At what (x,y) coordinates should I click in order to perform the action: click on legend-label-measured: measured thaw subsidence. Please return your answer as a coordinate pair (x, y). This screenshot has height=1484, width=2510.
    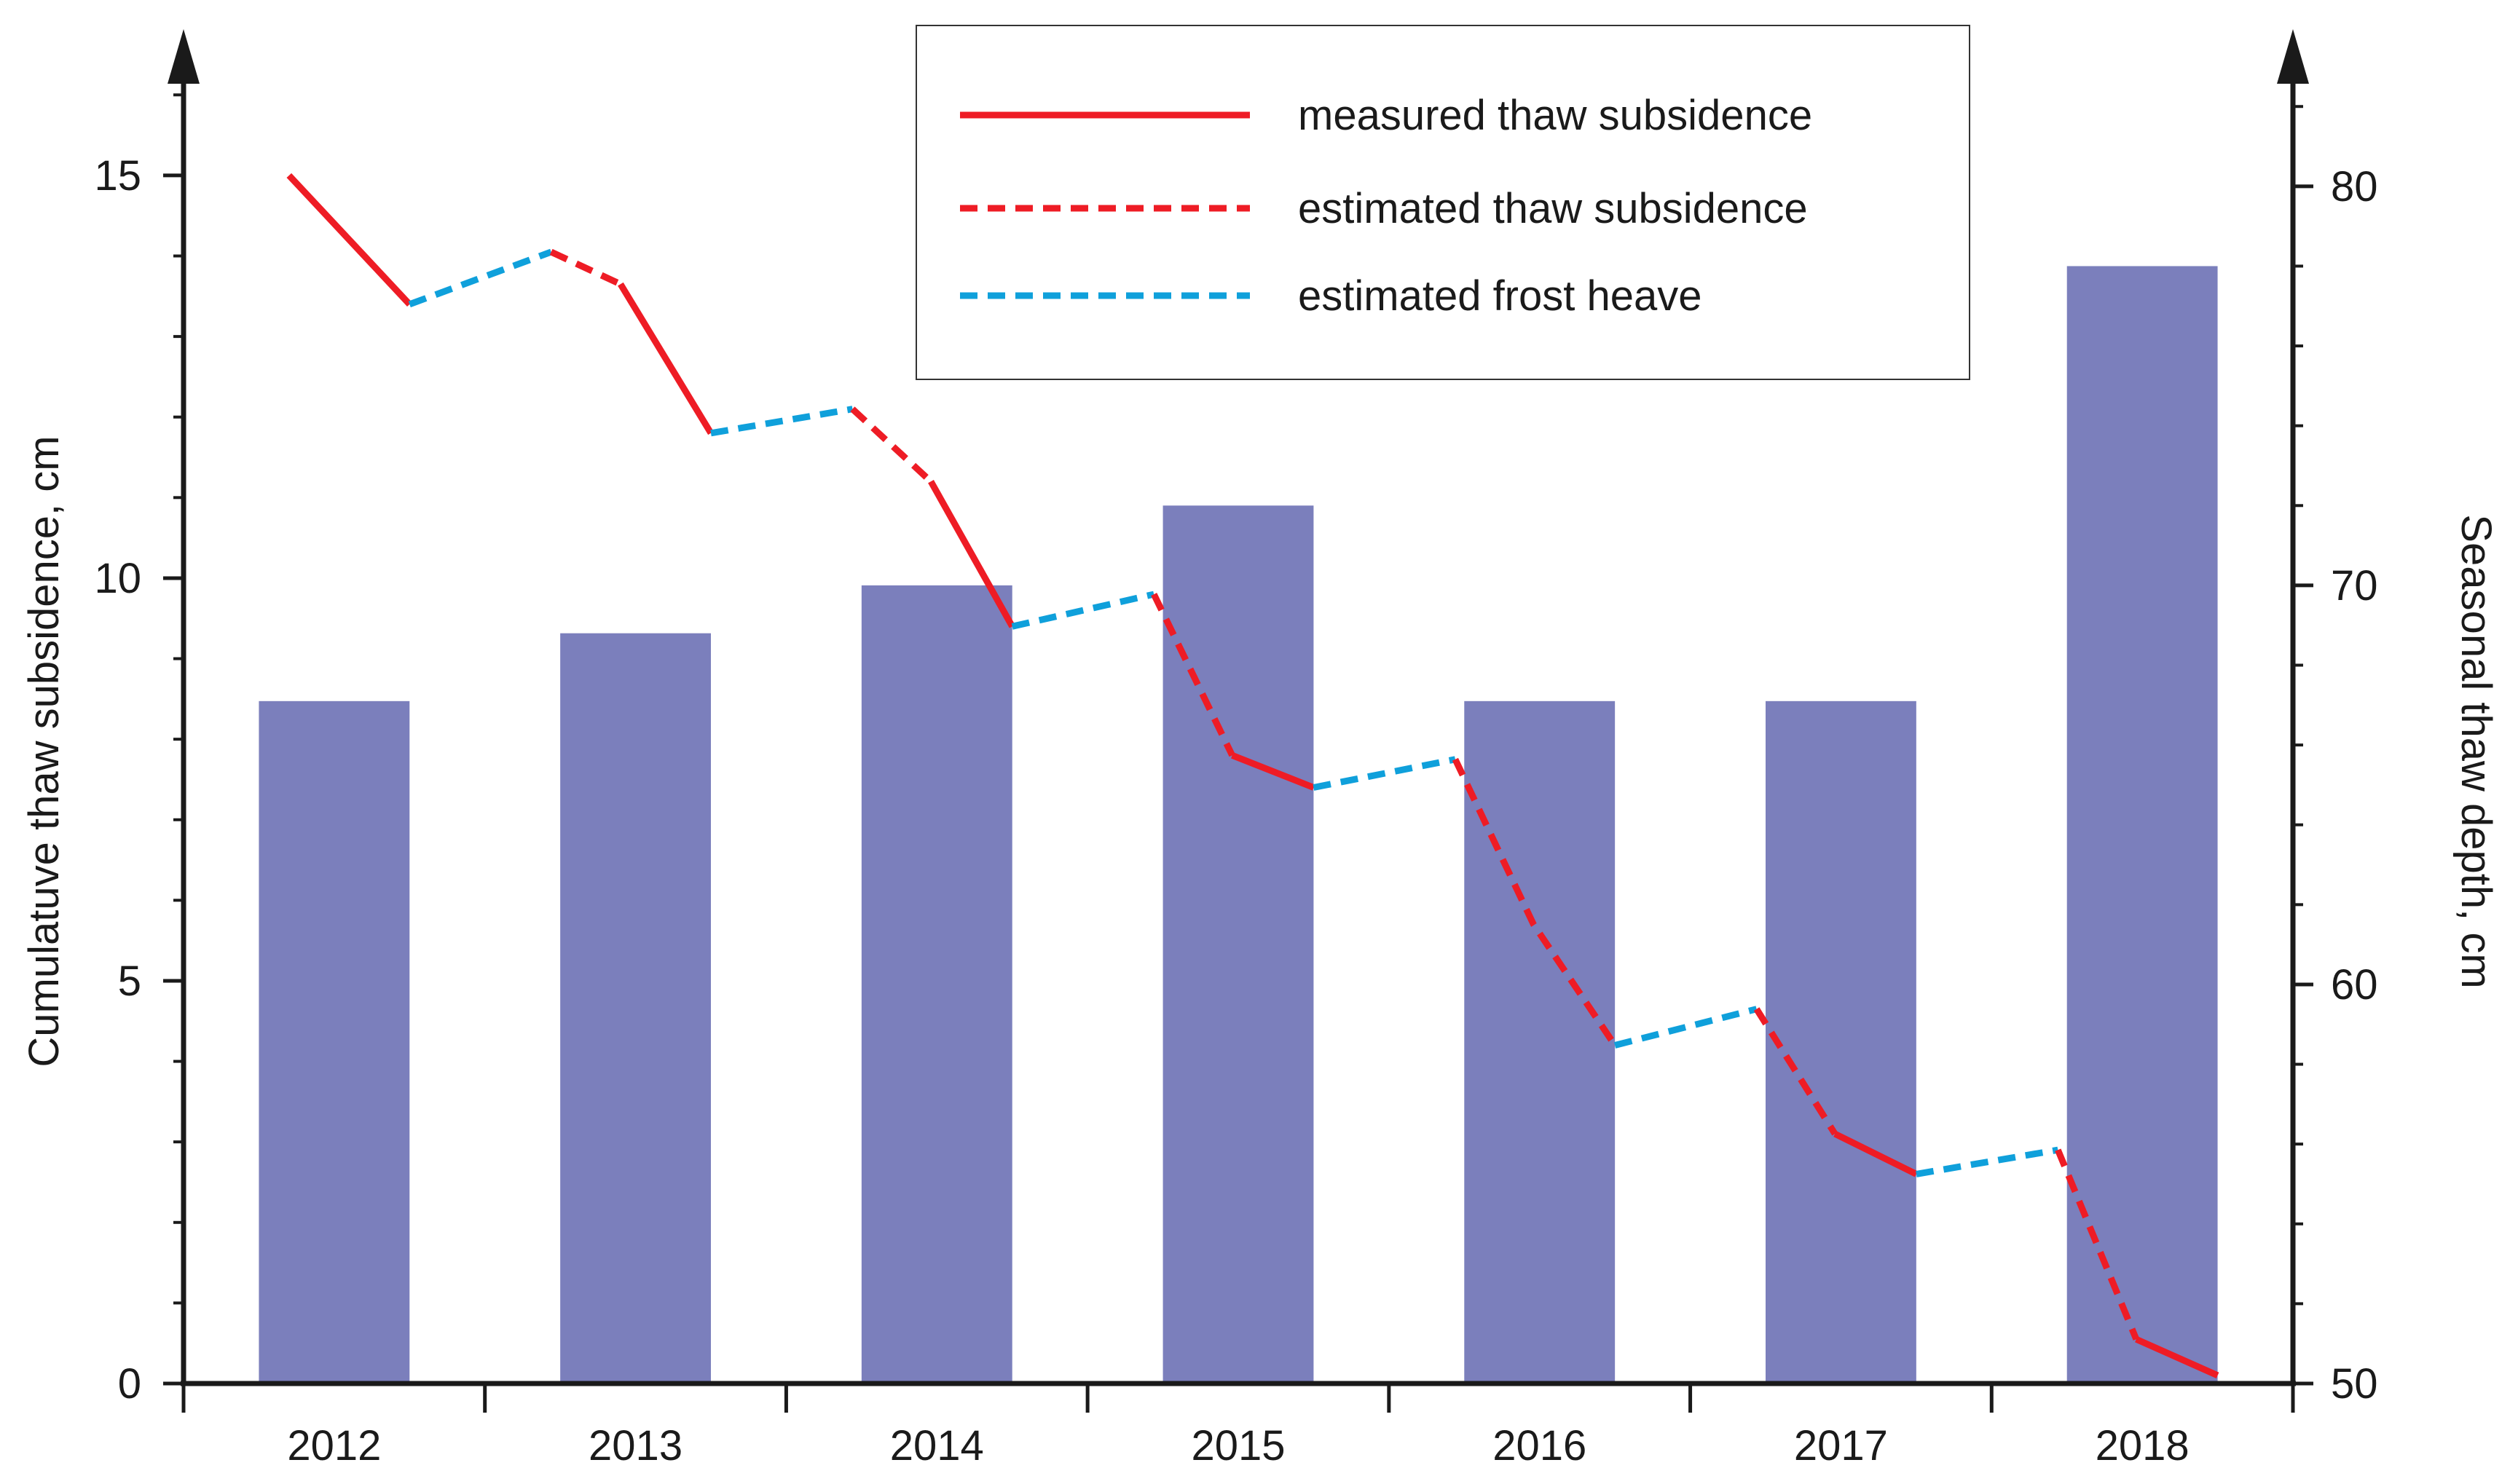
    Looking at the image, I should click on (1555, 115).